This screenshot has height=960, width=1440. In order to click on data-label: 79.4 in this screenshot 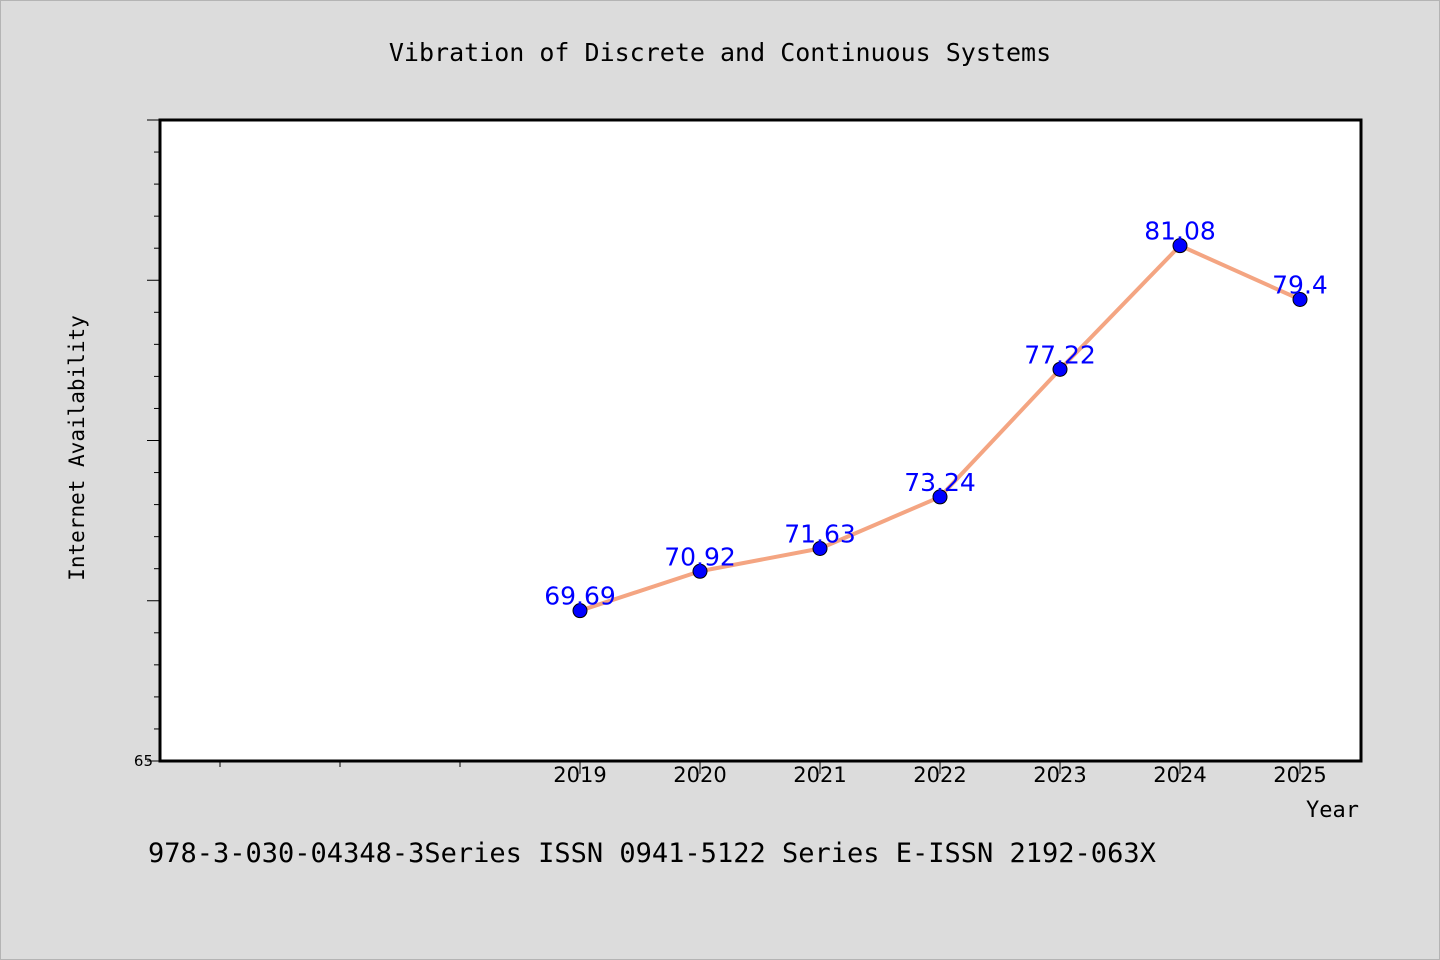, I will do `click(1300, 284)`.